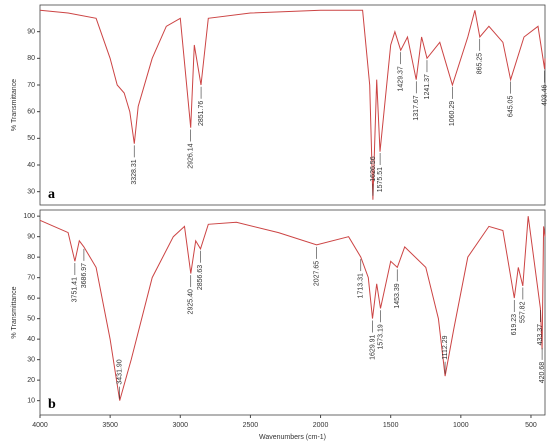 The width and height of the screenshot is (553, 447). I want to click on peak-label: 1453.39, so click(397, 295).